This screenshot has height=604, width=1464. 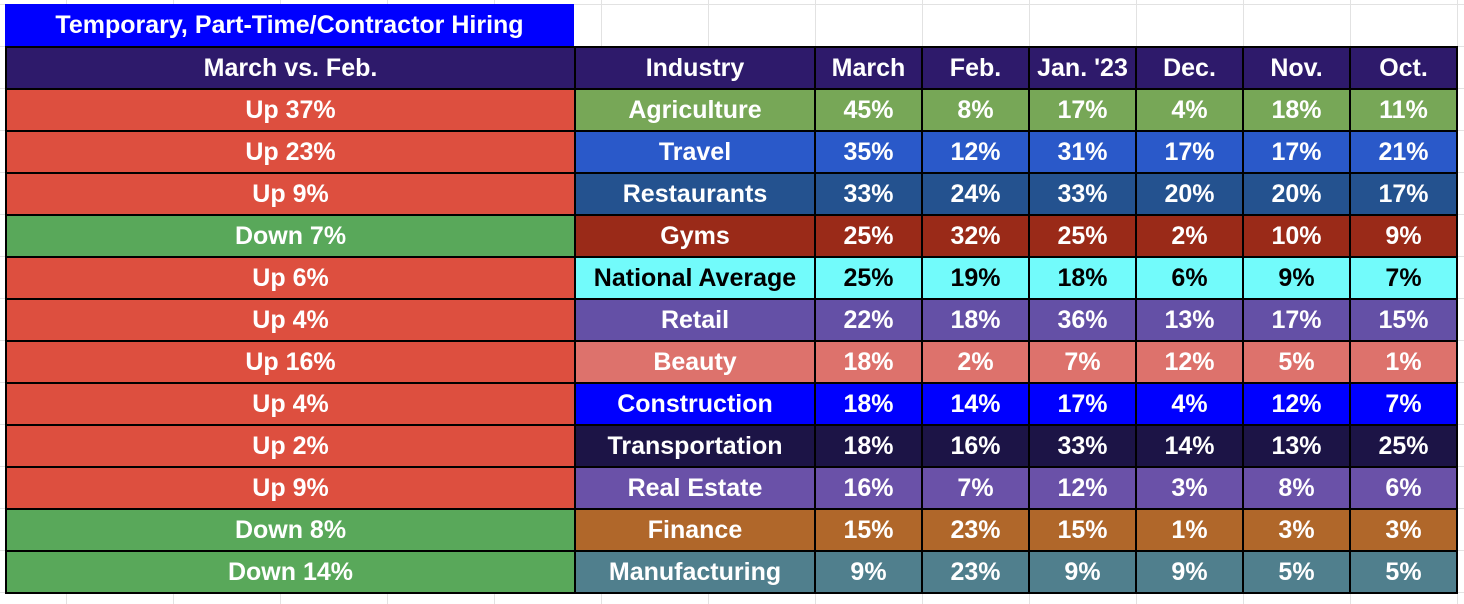 What do you see at coordinates (695, 110) in the screenshot?
I see `industry-cell: Agriculture` at bounding box center [695, 110].